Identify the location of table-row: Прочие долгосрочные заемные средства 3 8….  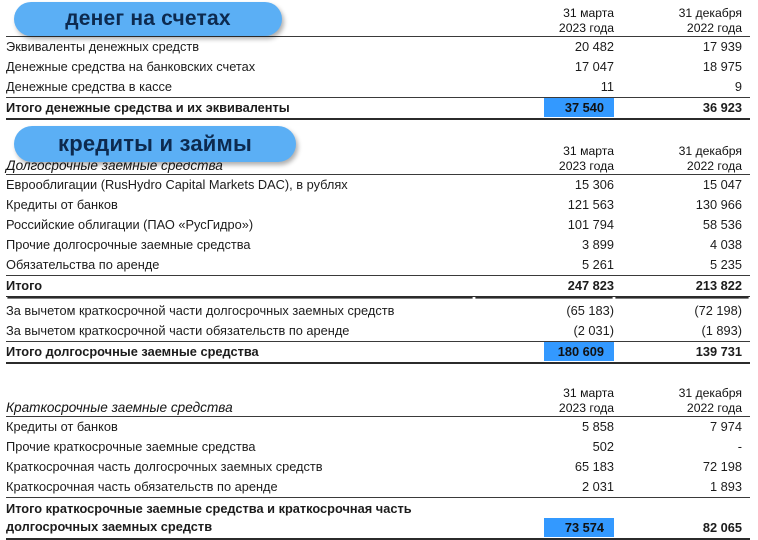
(378, 245).